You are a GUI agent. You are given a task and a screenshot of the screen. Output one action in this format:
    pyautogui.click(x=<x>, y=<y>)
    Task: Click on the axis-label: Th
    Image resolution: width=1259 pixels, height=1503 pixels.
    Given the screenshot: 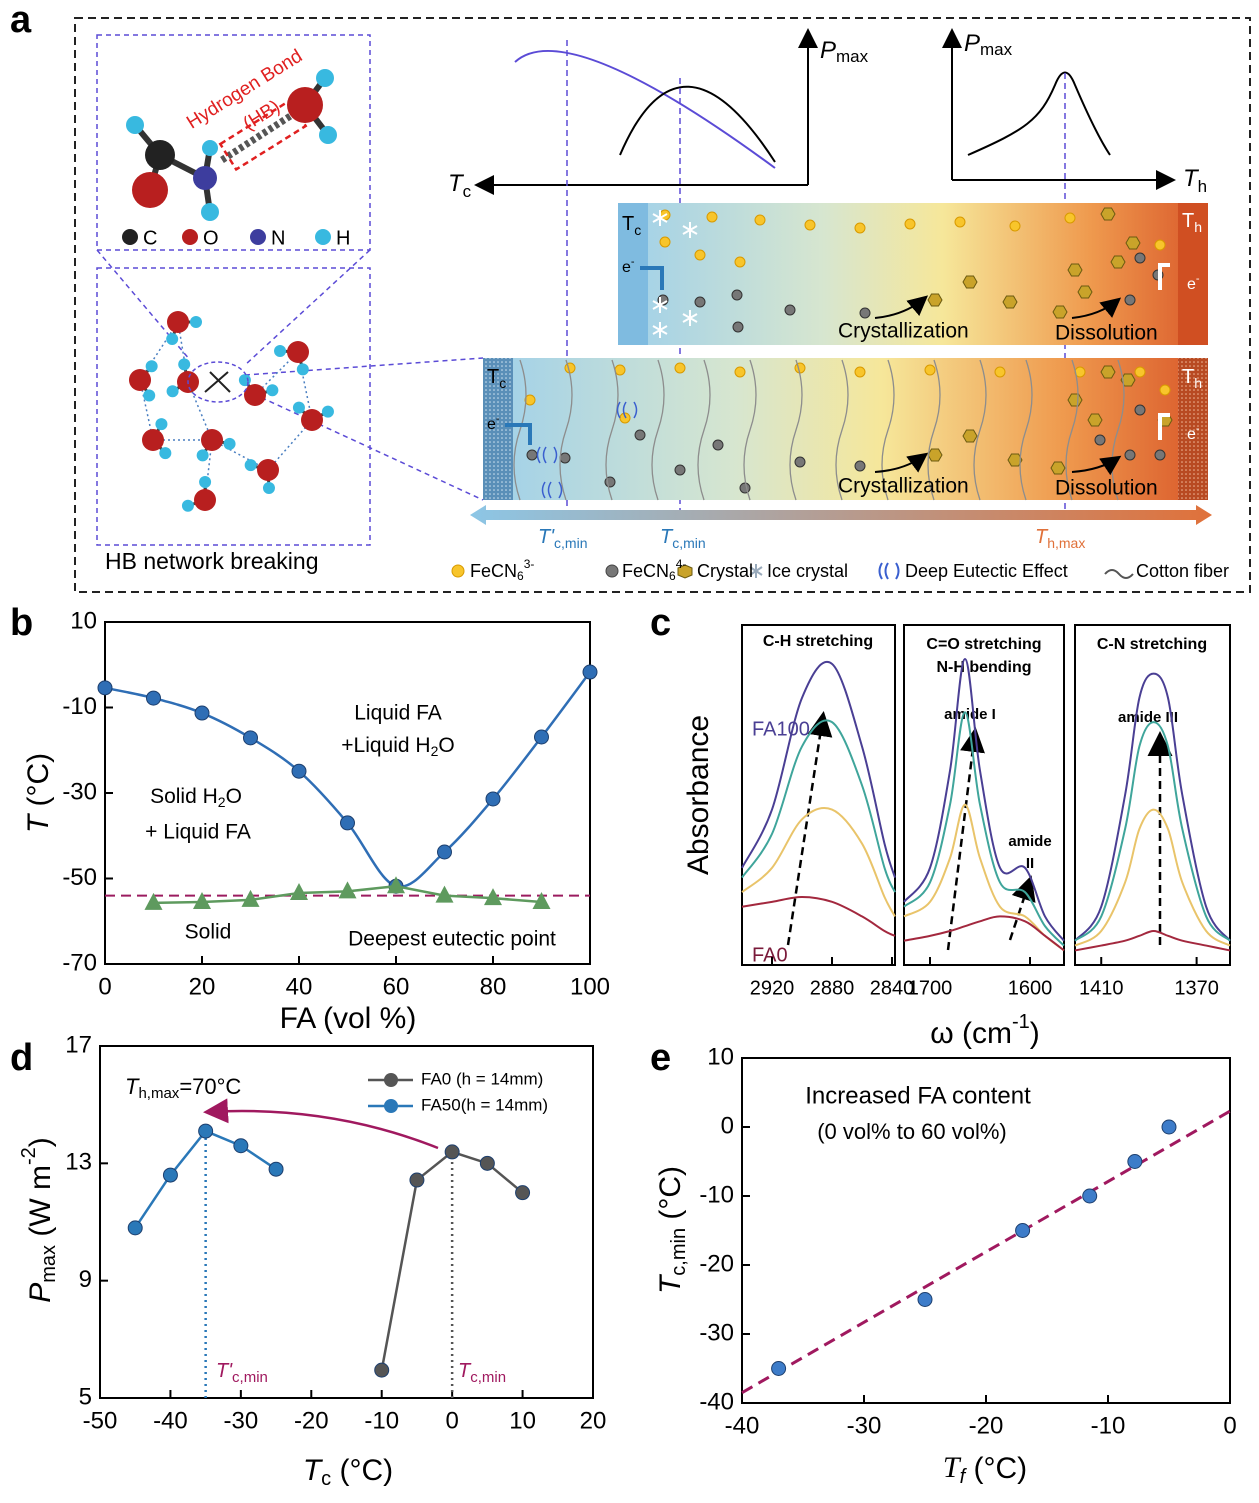 What is the action you would take?
    pyautogui.click(x=1195, y=180)
    